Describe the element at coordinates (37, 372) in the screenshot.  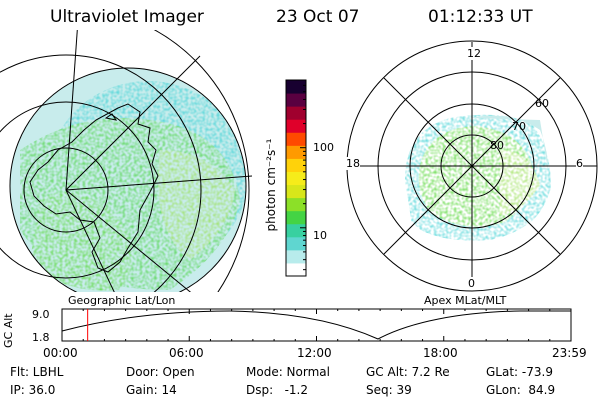
I see `filter-value: Flt: LBHL` at that location.